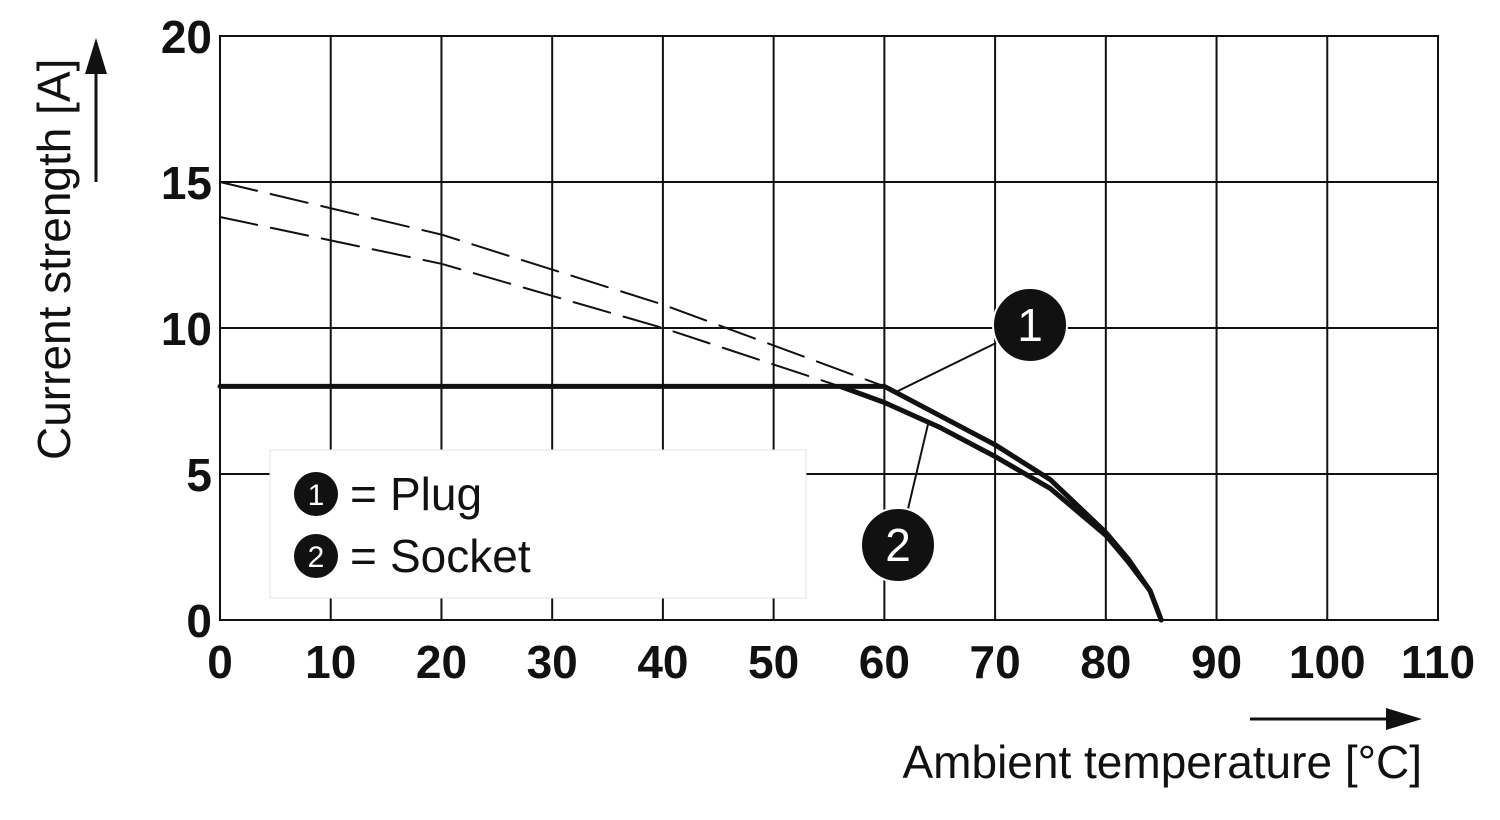 The image size is (1500, 820). Describe the element at coordinates (199, 621) in the screenshot. I see `y-tick-label: 0` at that location.